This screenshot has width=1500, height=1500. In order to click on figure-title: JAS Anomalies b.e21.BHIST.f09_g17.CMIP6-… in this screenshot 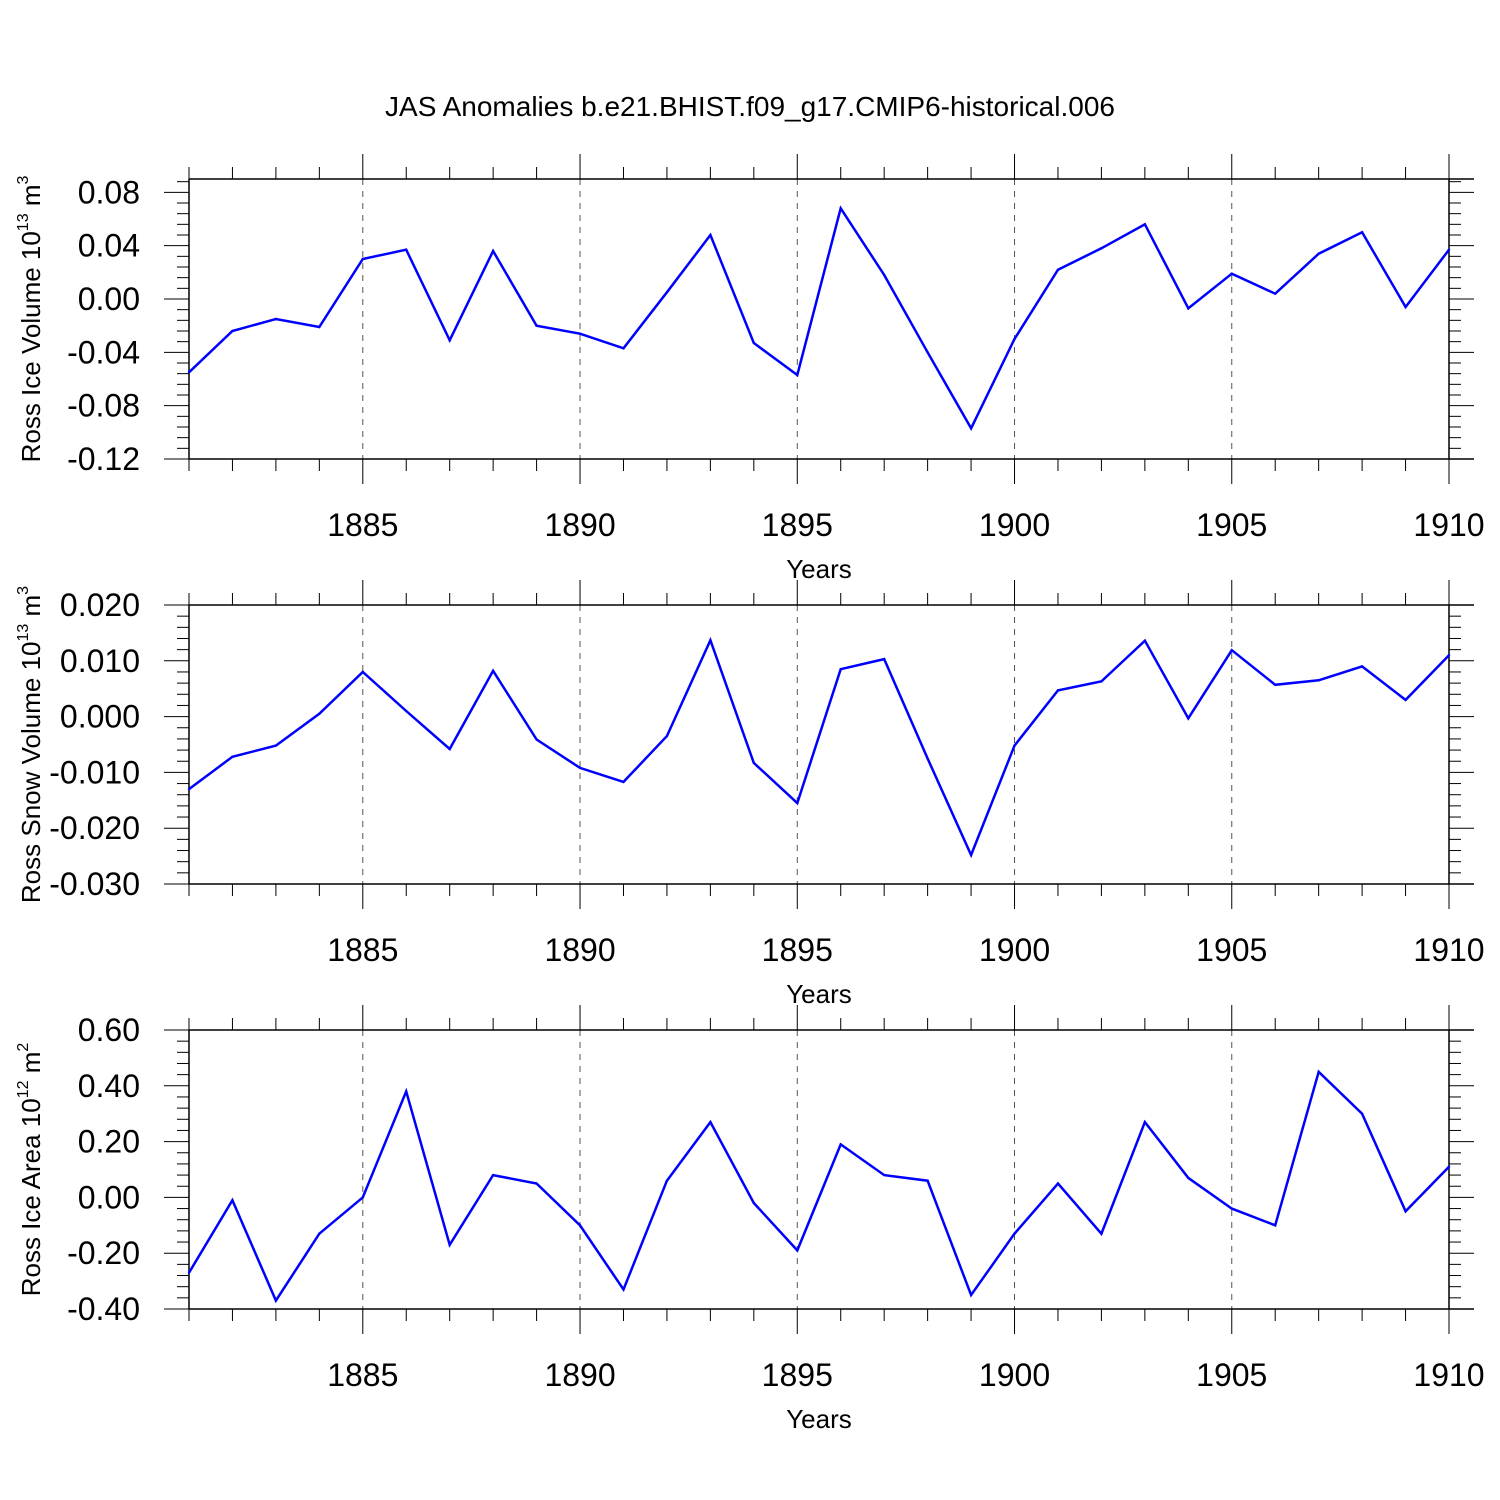, I will do `click(750, 106)`.